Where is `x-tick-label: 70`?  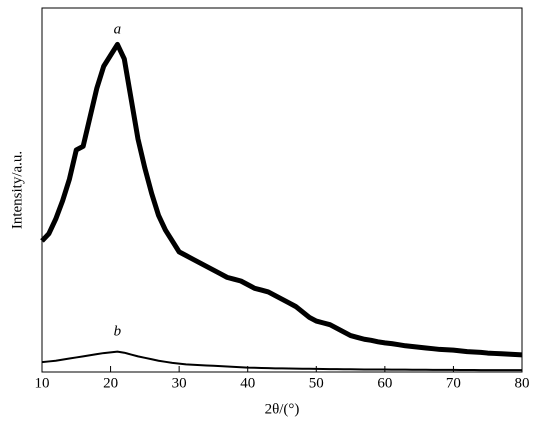 x-tick-label: 70 is located at coordinates (453, 383).